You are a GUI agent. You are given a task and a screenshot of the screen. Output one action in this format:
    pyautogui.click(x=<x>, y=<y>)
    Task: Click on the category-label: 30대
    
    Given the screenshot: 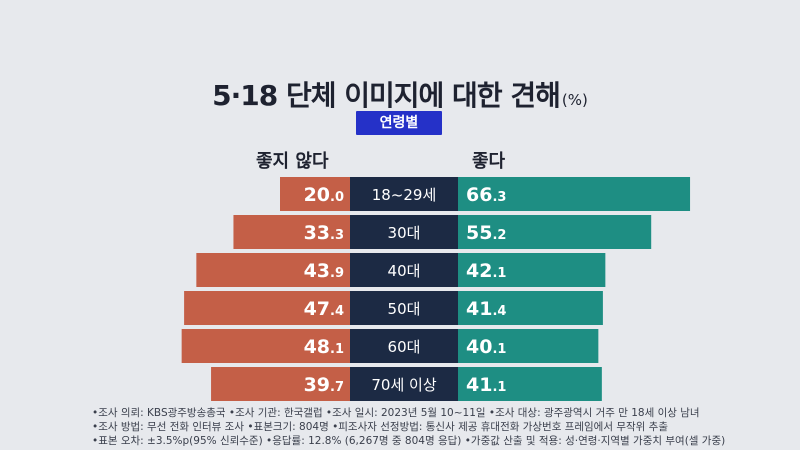 What is the action you would take?
    pyautogui.click(x=404, y=233)
    